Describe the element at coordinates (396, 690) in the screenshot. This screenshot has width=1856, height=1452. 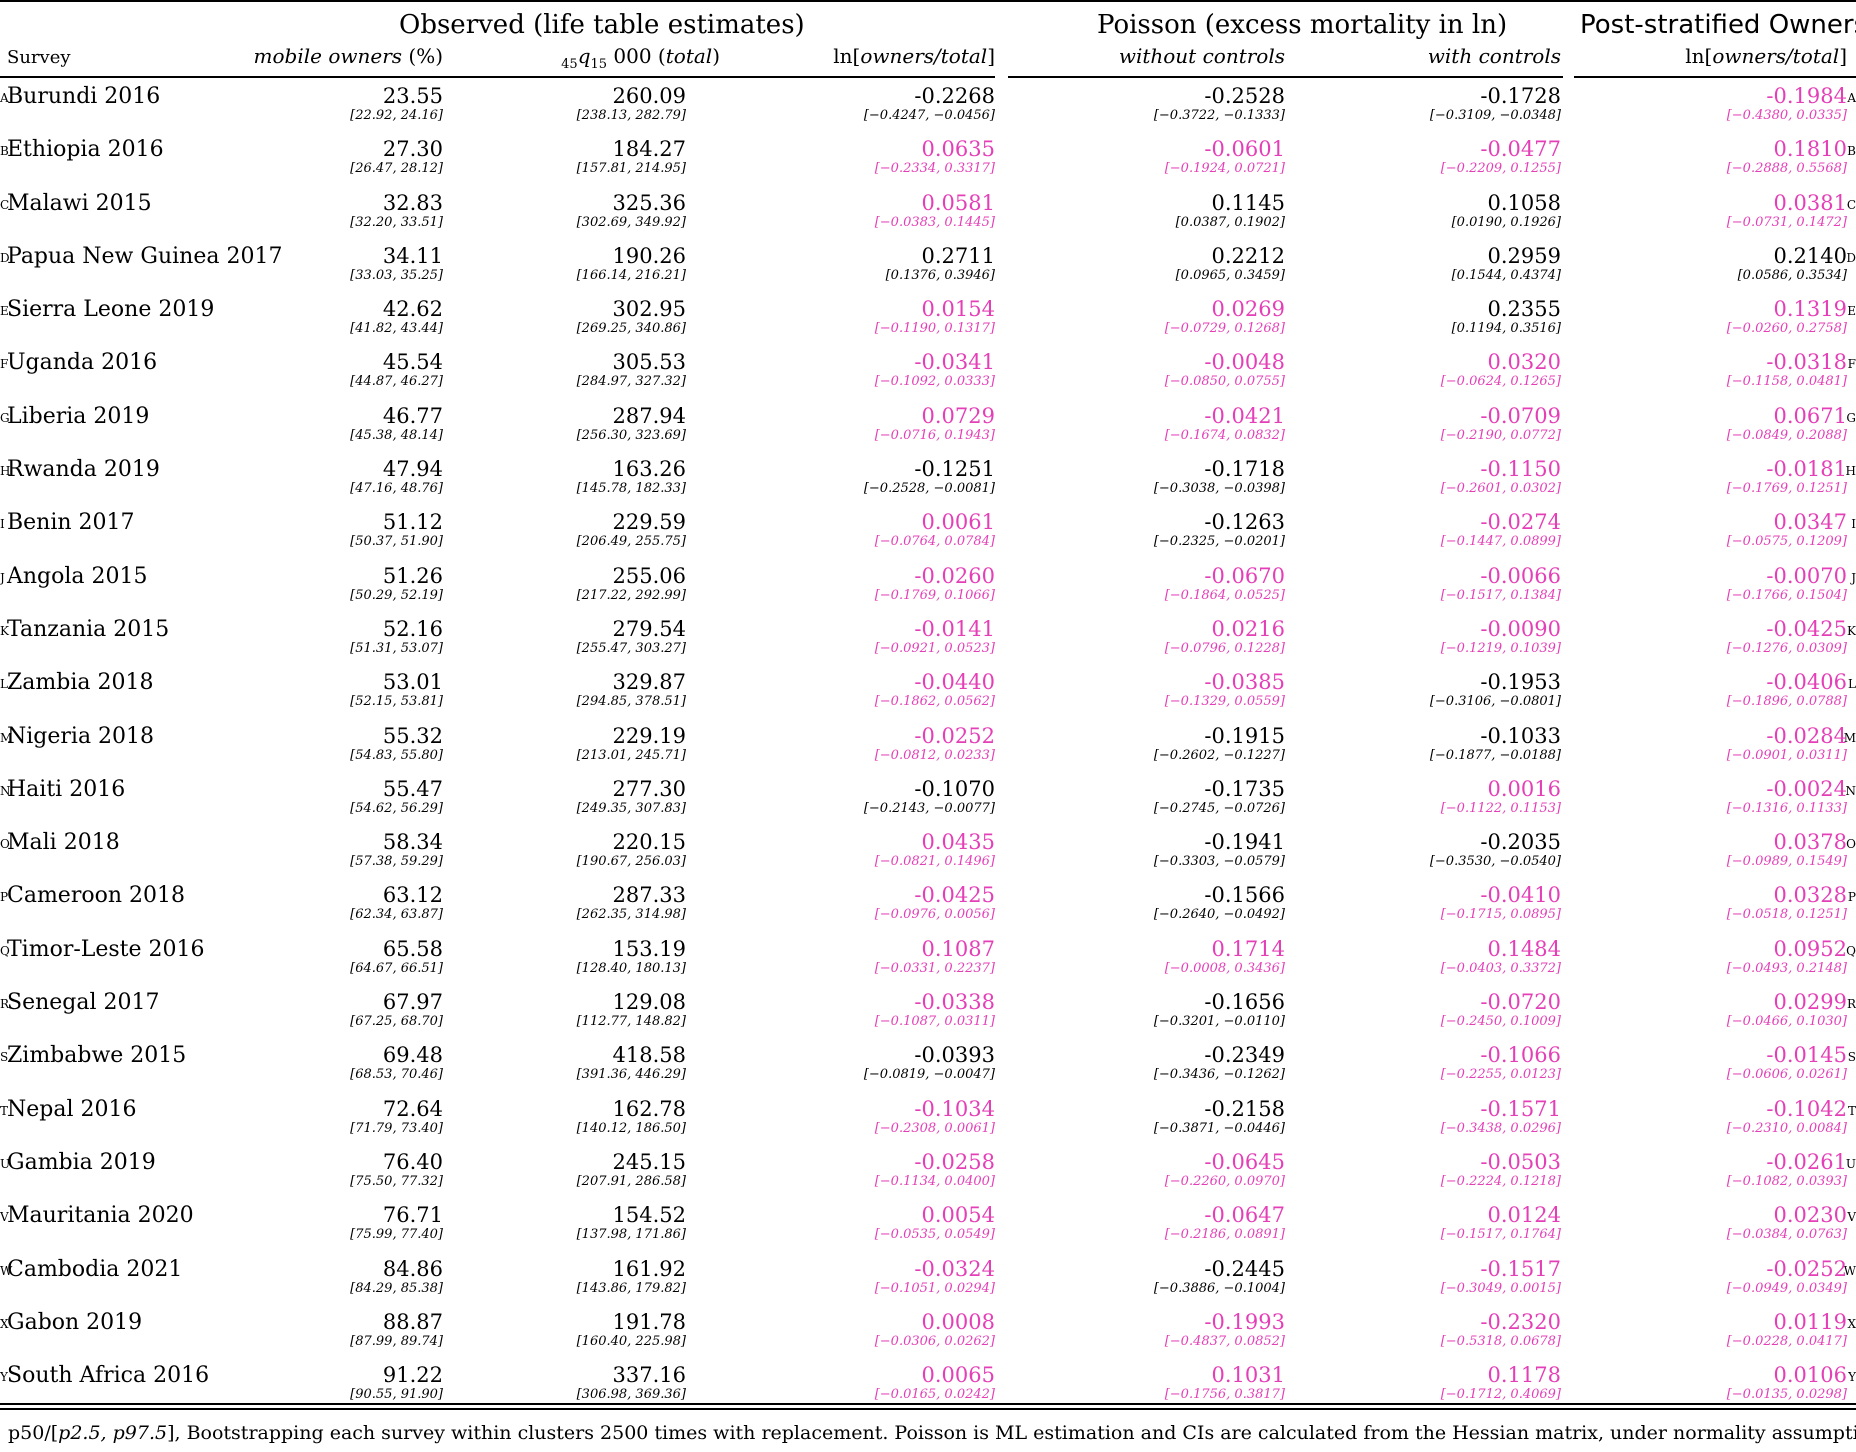
I see `mobile-owners-cell: 53.01 [52.15, 53.81]` at that location.